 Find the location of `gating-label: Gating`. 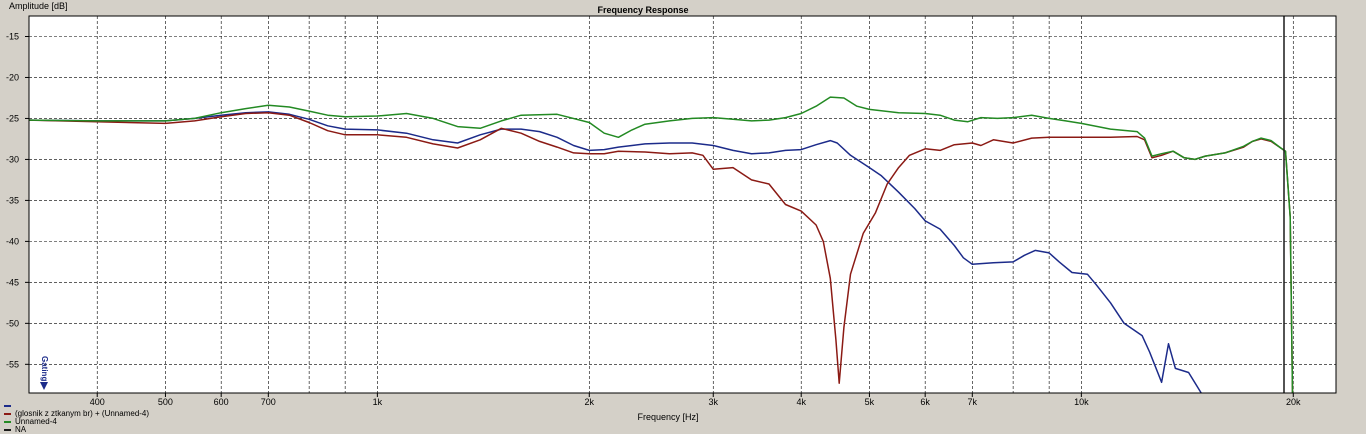

gating-label: Gating is located at coordinates (44, 368).